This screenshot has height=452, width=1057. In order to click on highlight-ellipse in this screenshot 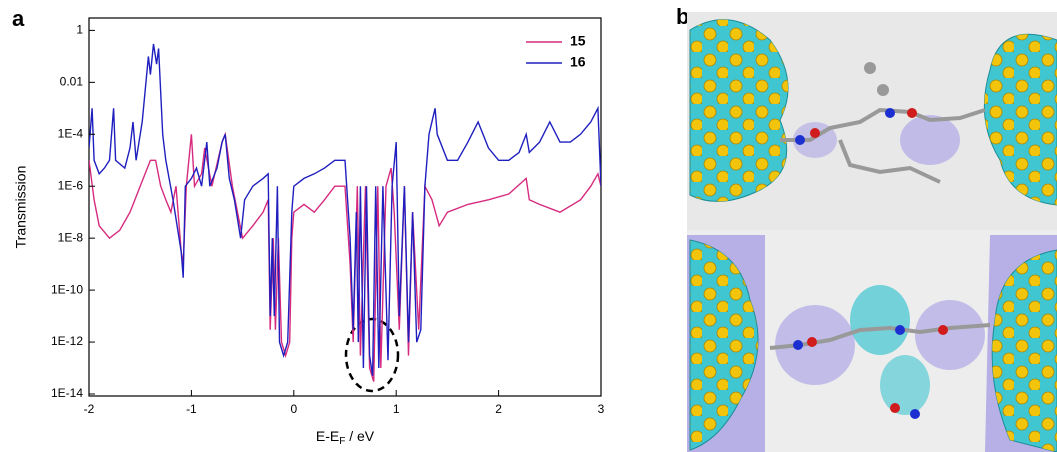, I will do `click(372, 355)`.